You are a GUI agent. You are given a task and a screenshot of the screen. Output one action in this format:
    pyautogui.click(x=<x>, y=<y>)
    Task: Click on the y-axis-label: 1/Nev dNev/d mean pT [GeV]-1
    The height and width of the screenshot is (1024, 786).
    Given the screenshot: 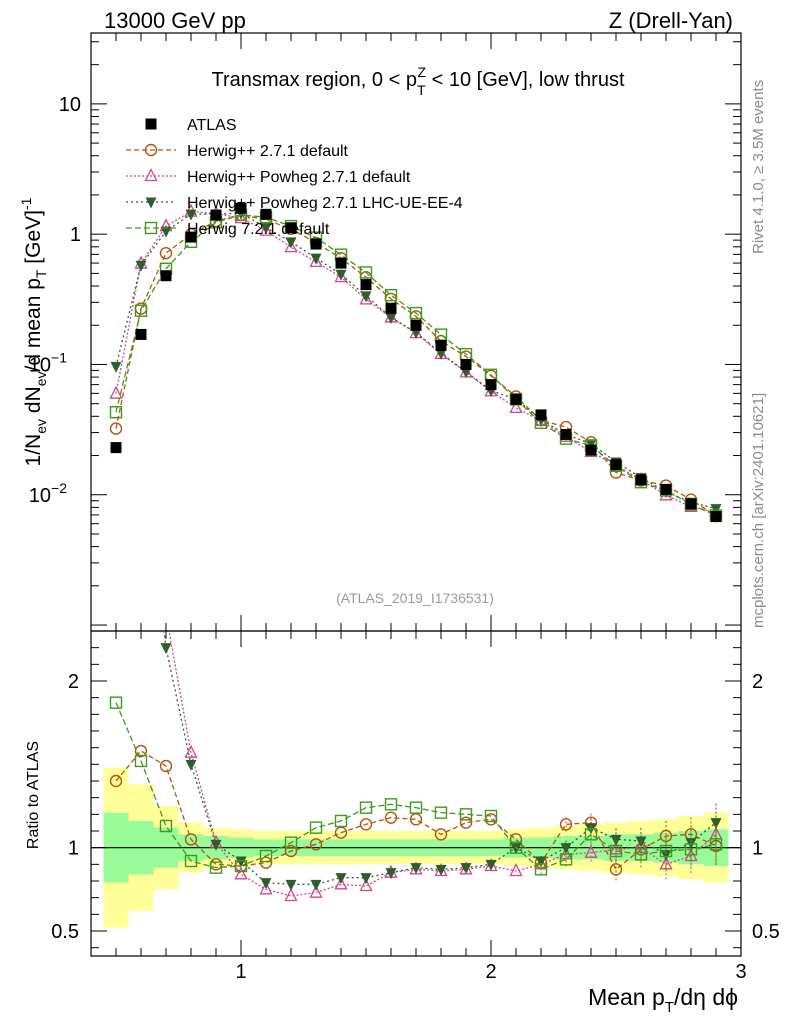 What is the action you would take?
    pyautogui.click(x=33, y=331)
    